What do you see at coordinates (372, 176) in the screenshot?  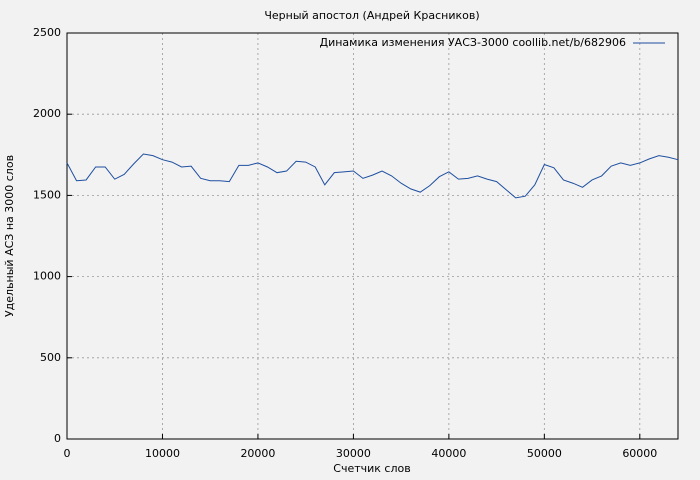 I see `line-series` at bounding box center [372, 176].